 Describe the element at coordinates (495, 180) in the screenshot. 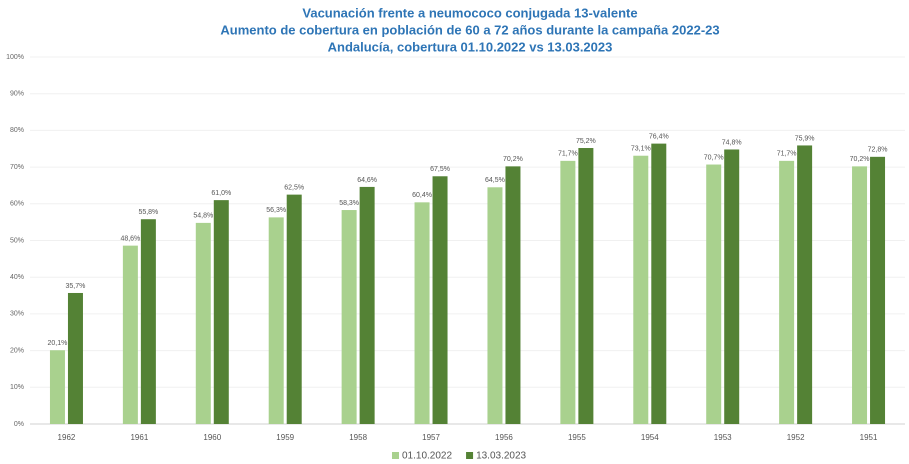

I see `value-label: 64,5%` at that location.